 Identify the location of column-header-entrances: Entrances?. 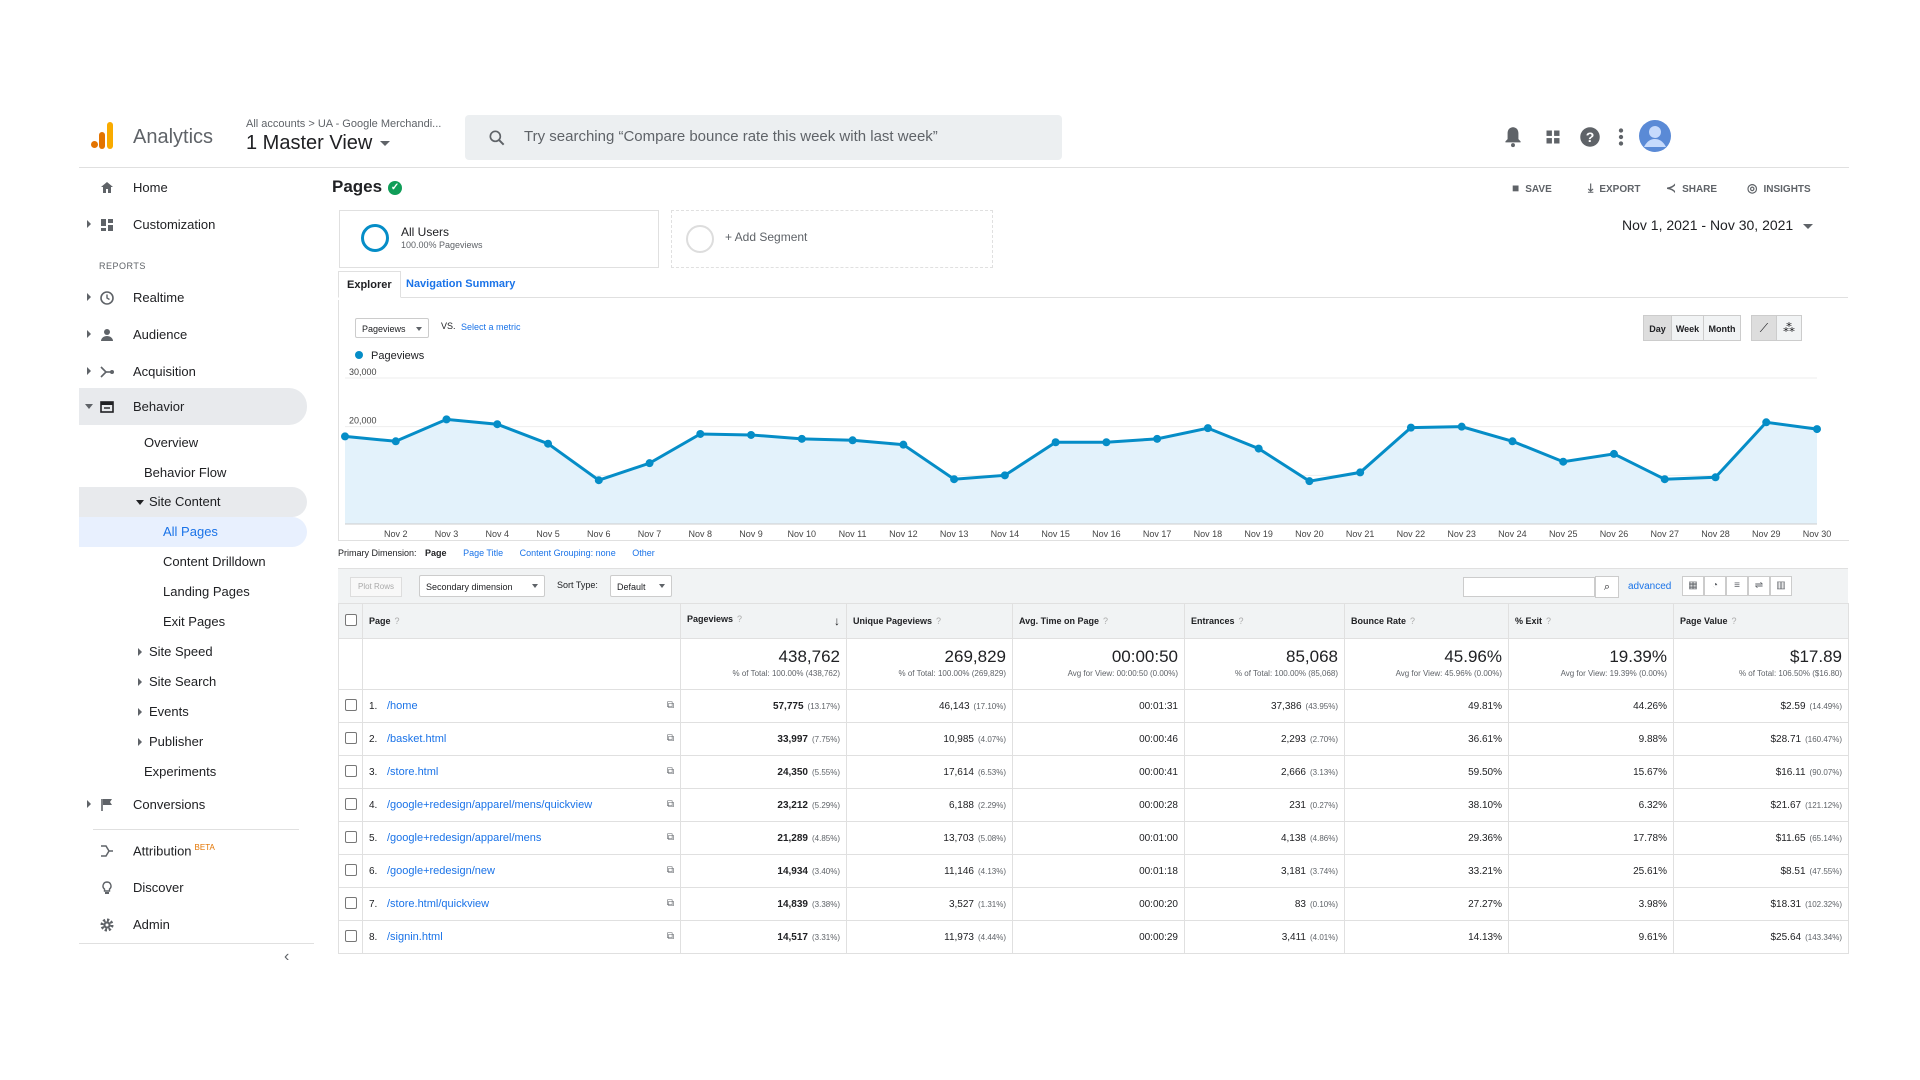
(1264, 621).